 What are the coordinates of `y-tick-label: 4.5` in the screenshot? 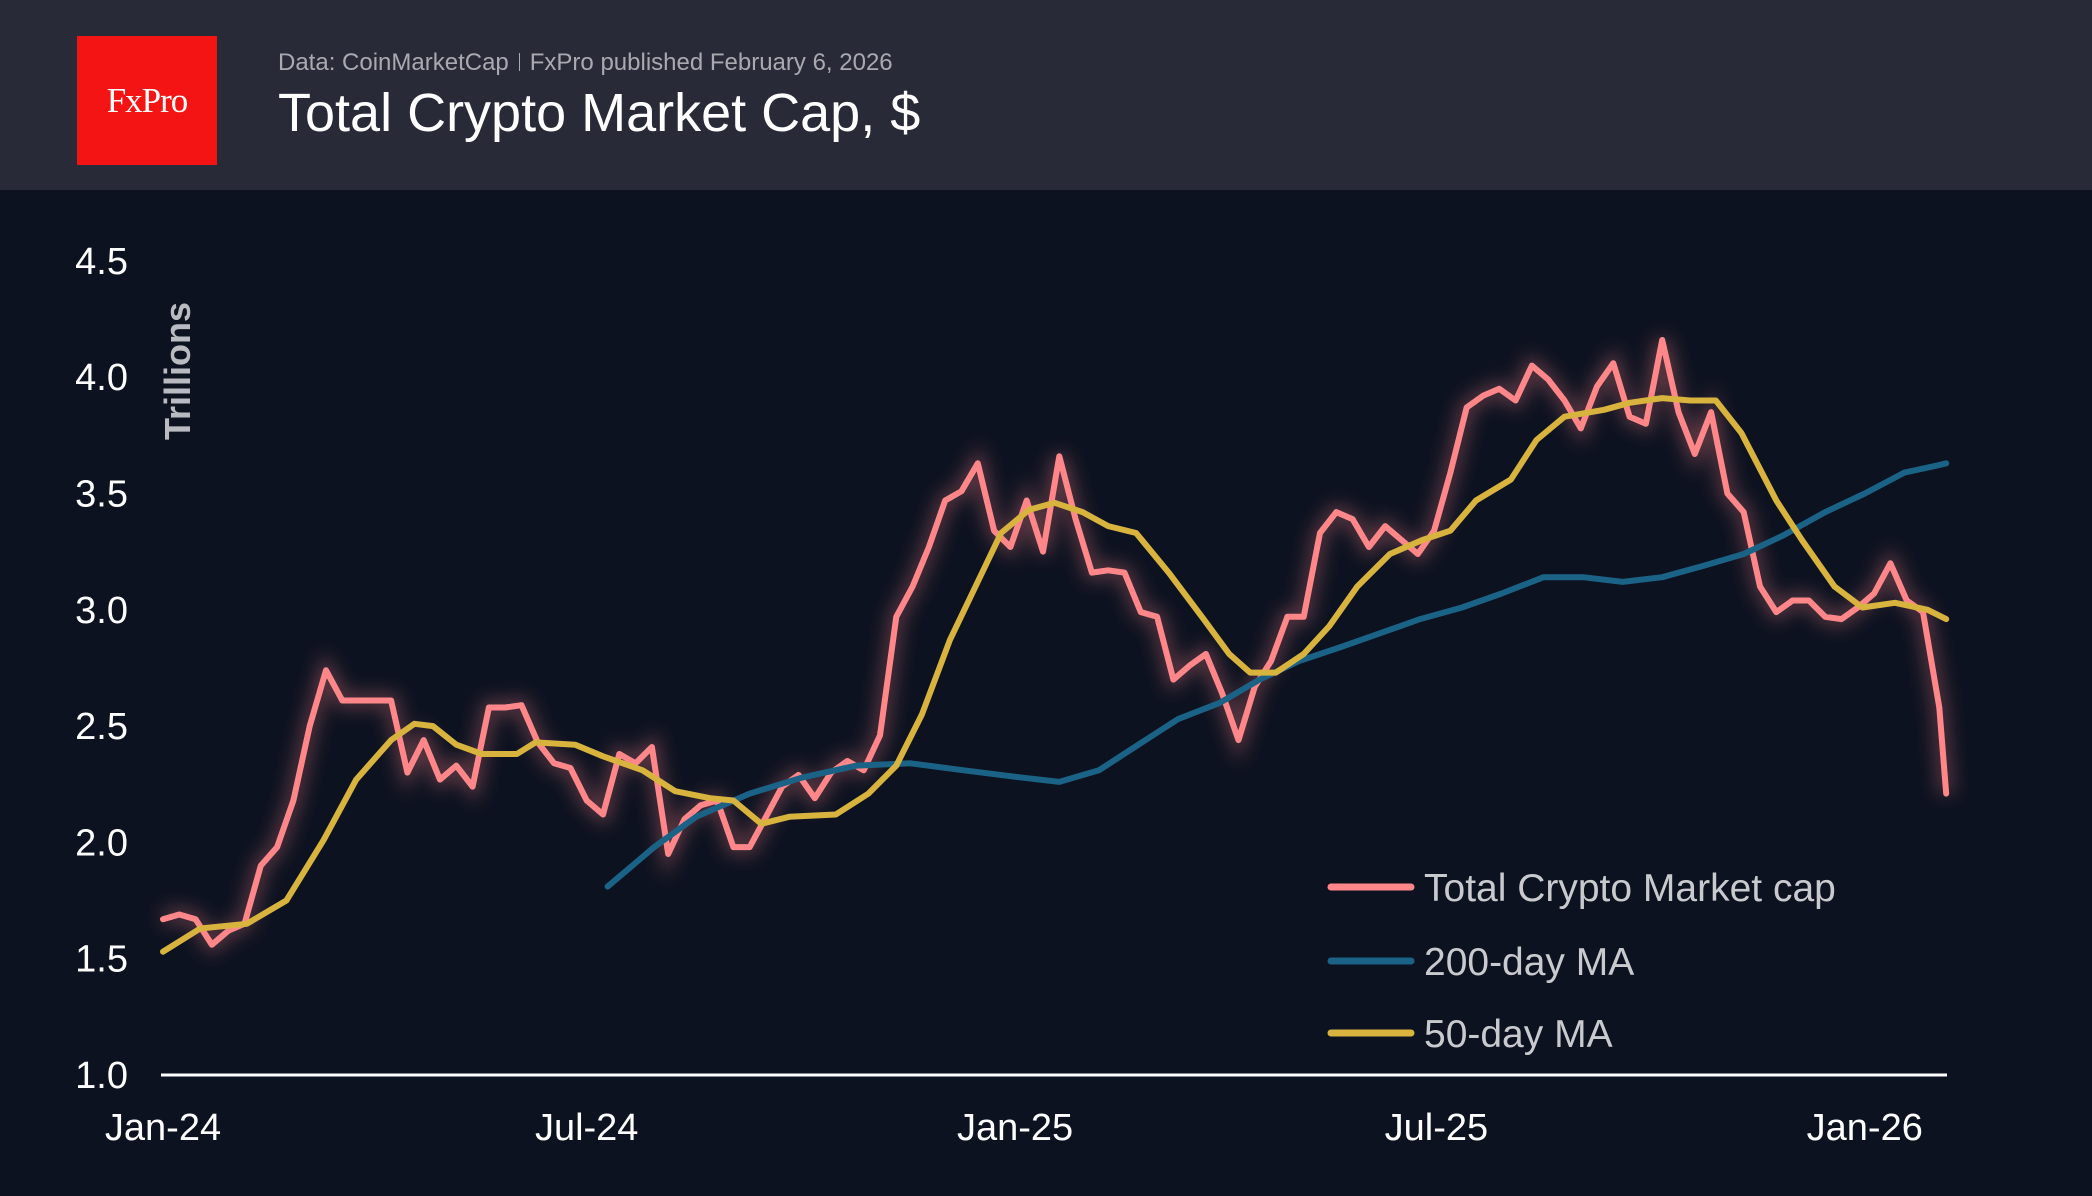 It's located at (101, 262).